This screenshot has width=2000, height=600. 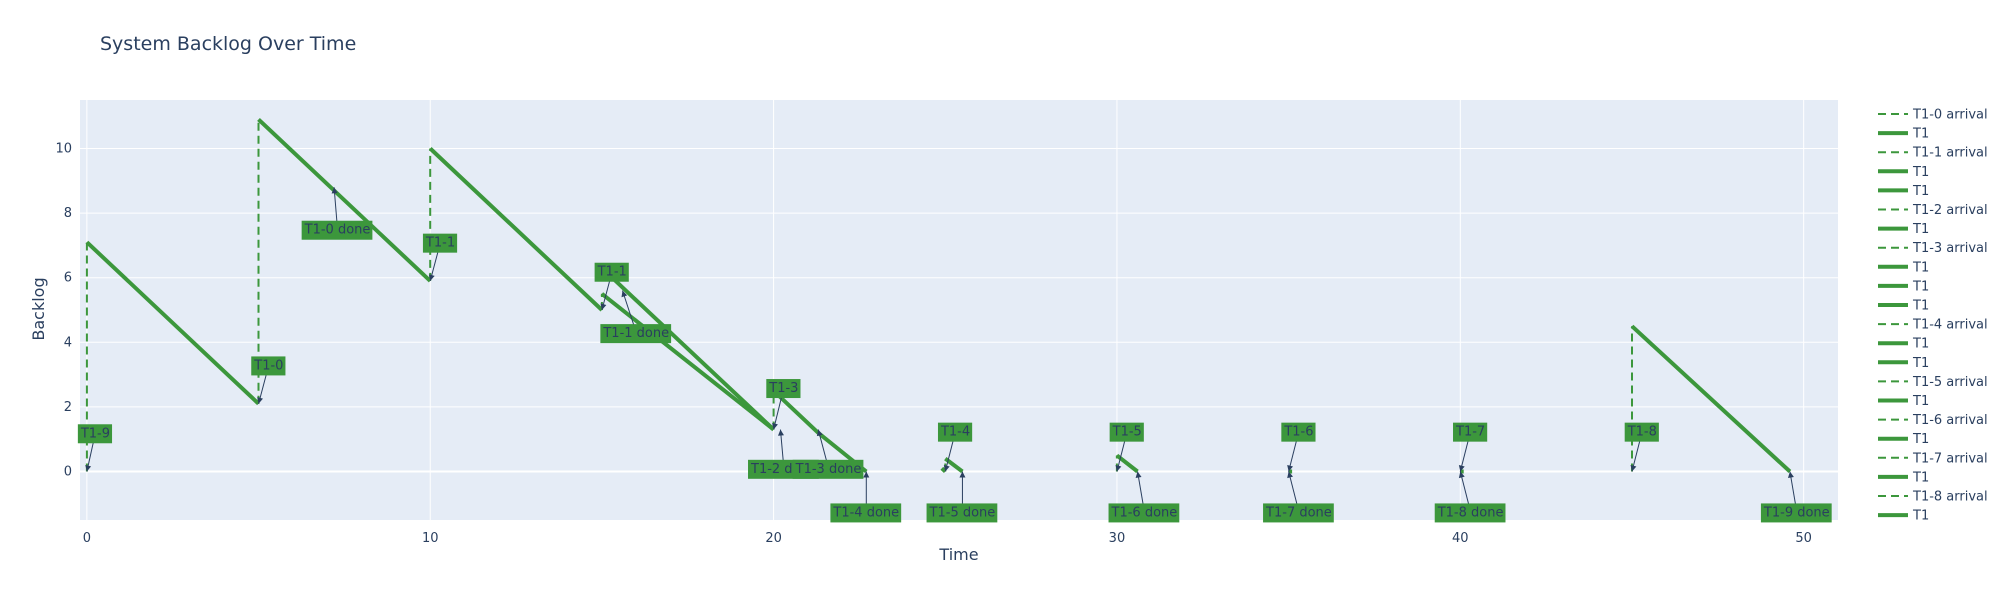 I want to click on legend-label: T1-2 arrival, so click(x=1950, y=210).